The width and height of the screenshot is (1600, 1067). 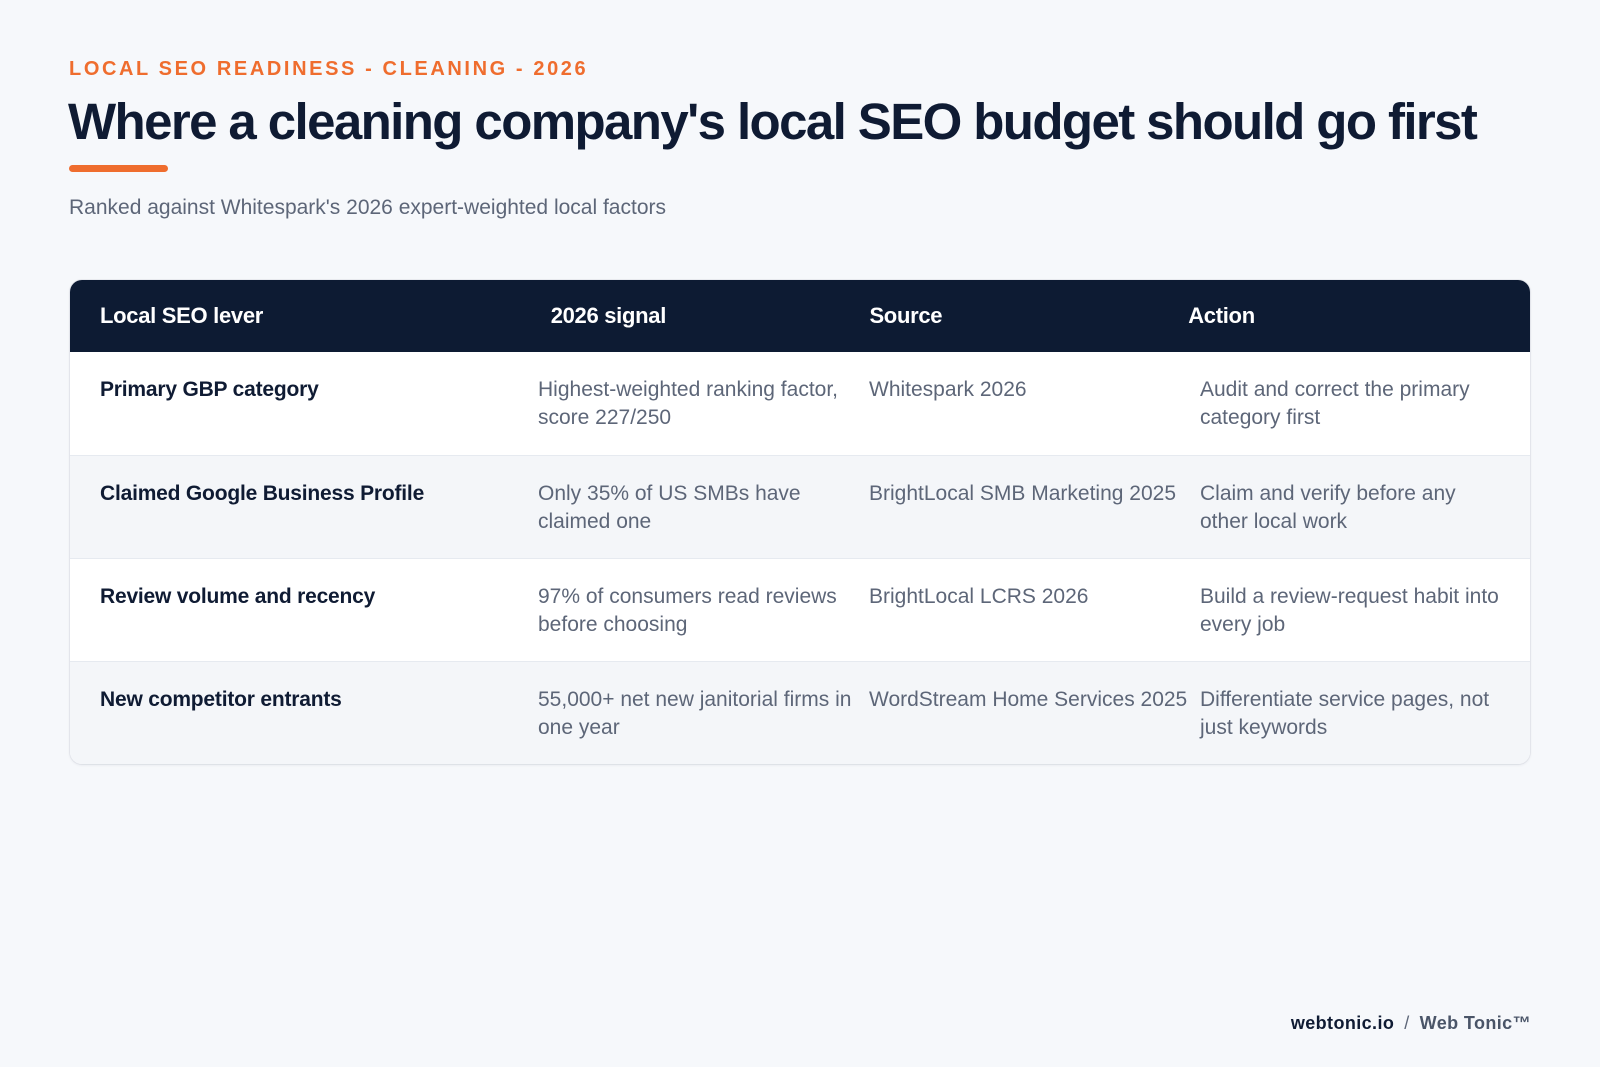 What do you see at coordinates (1475, 1023) in the screenshot?
I see `footer-brand: Web Tonic™` at bounding box center [1475, 1023].